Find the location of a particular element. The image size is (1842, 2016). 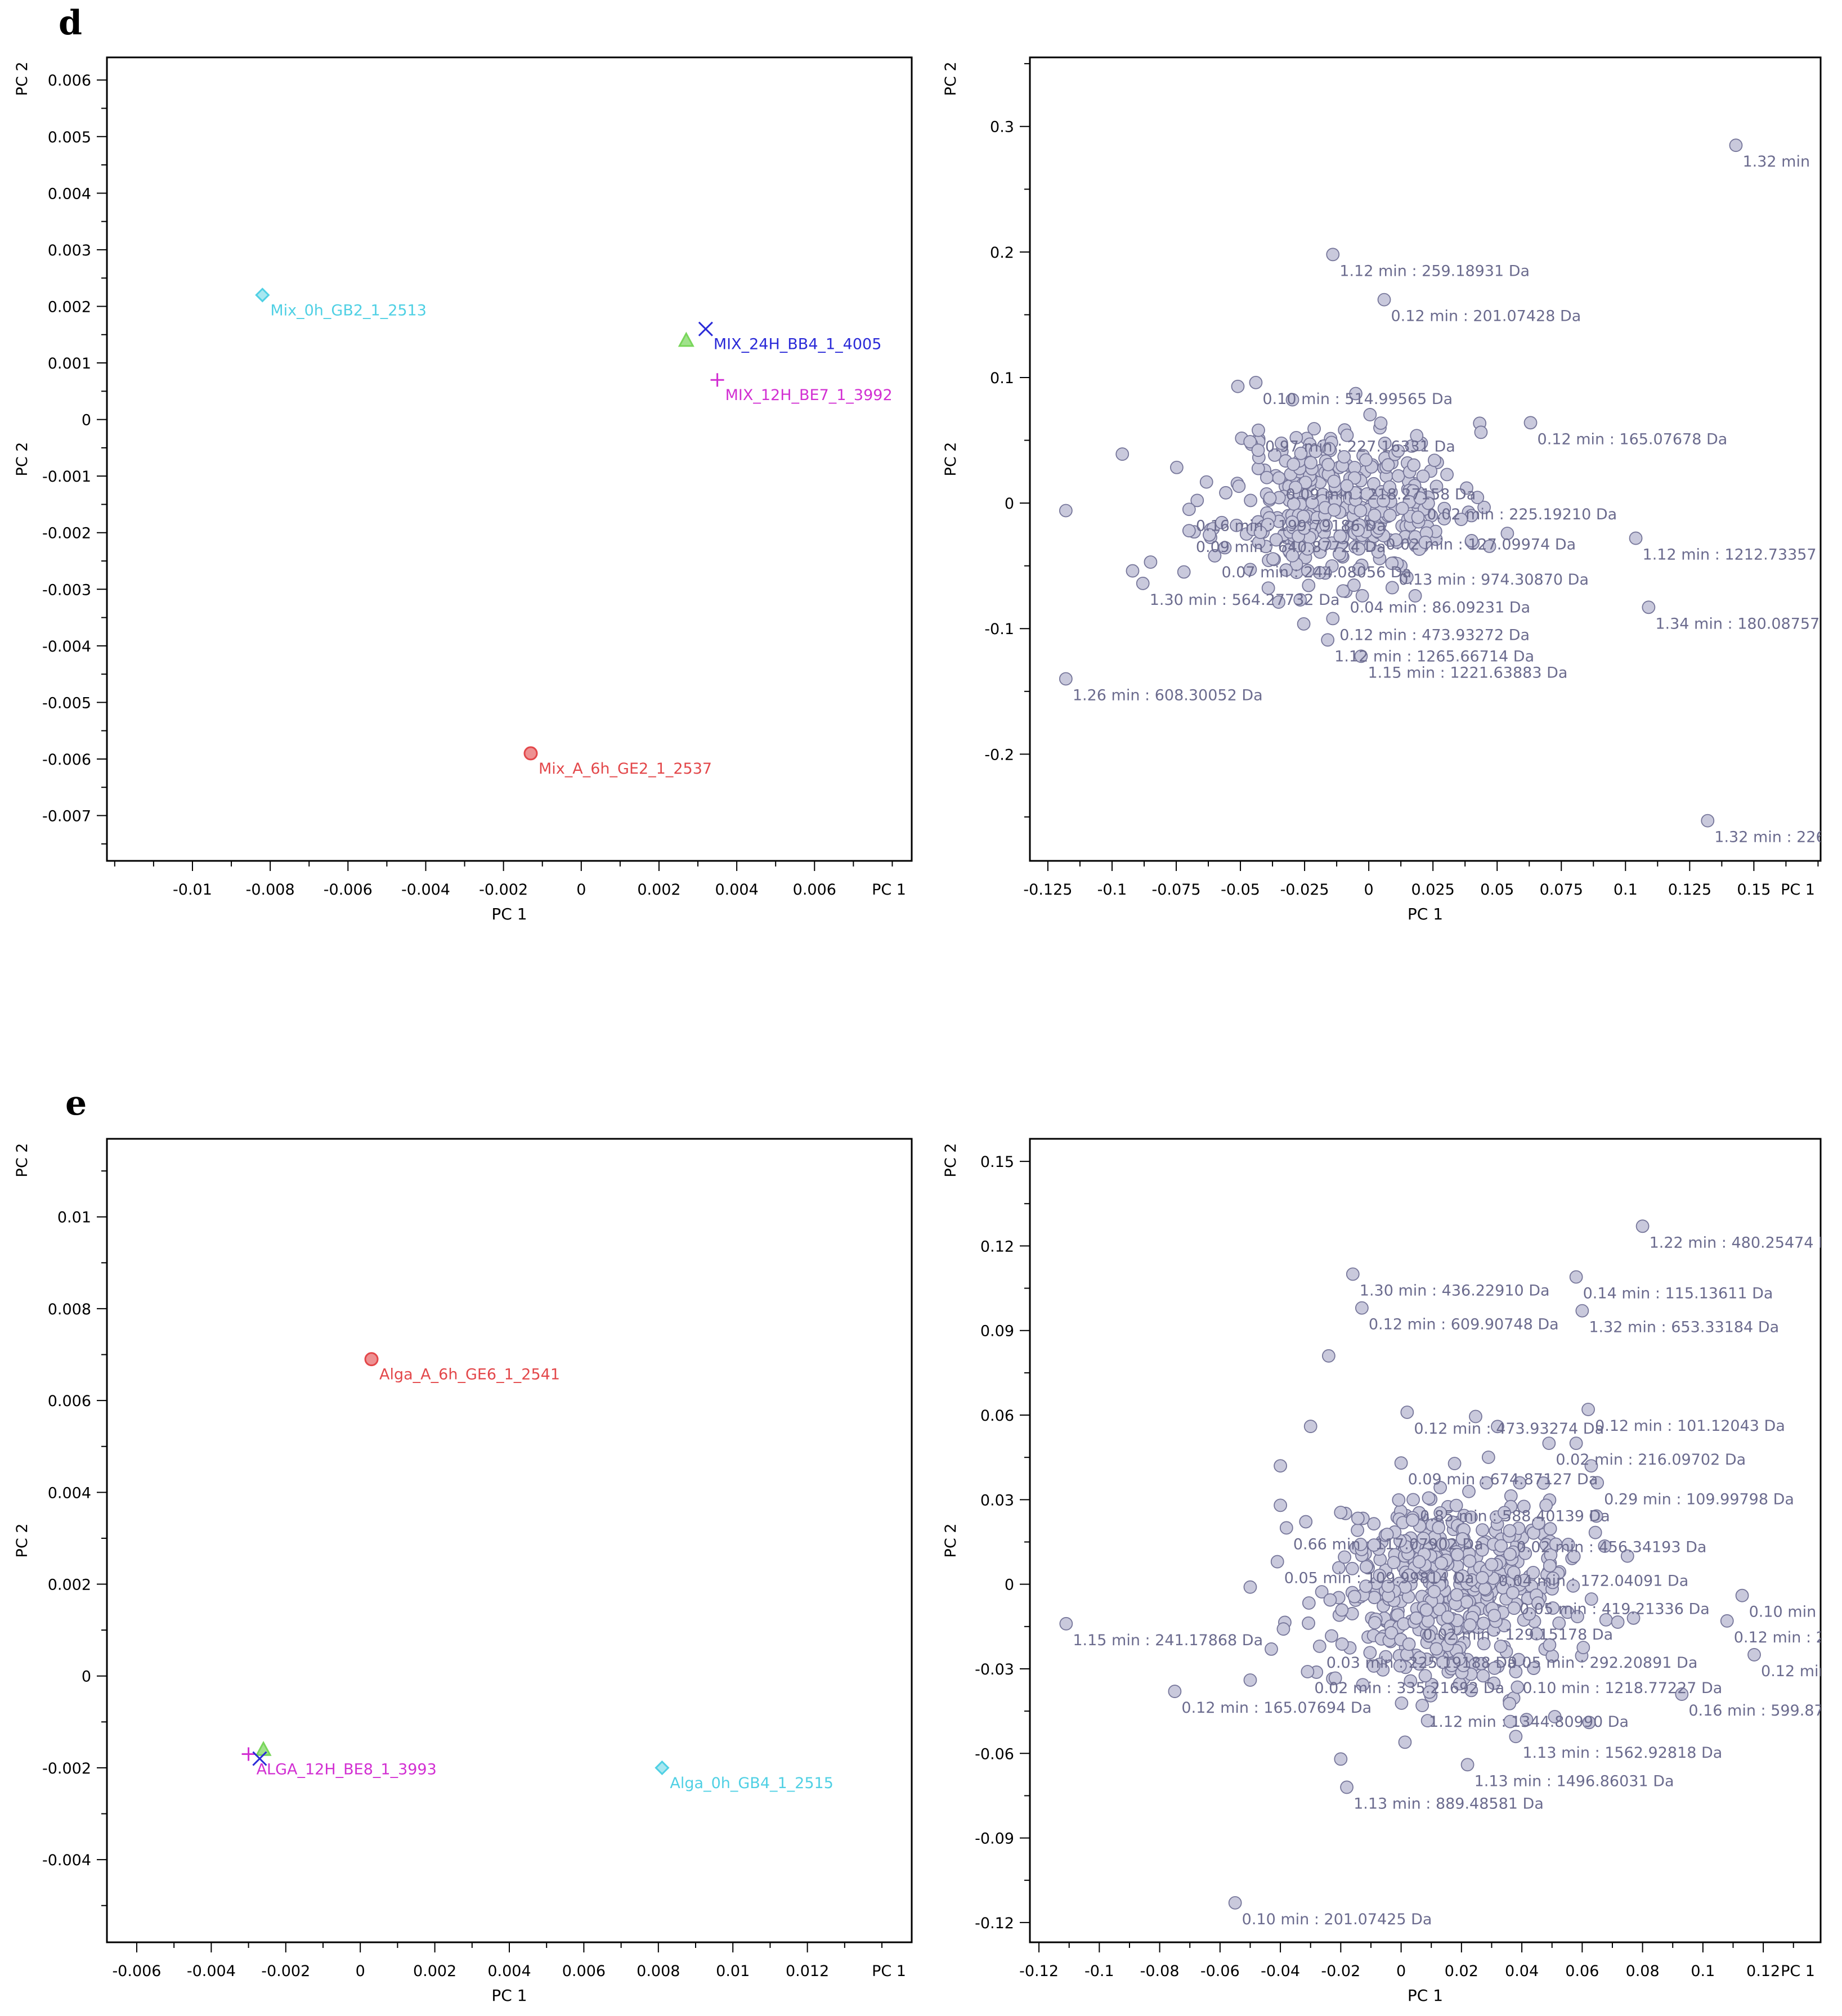

x-tick-label: 0.075 is located at coordinates (1561, 890).